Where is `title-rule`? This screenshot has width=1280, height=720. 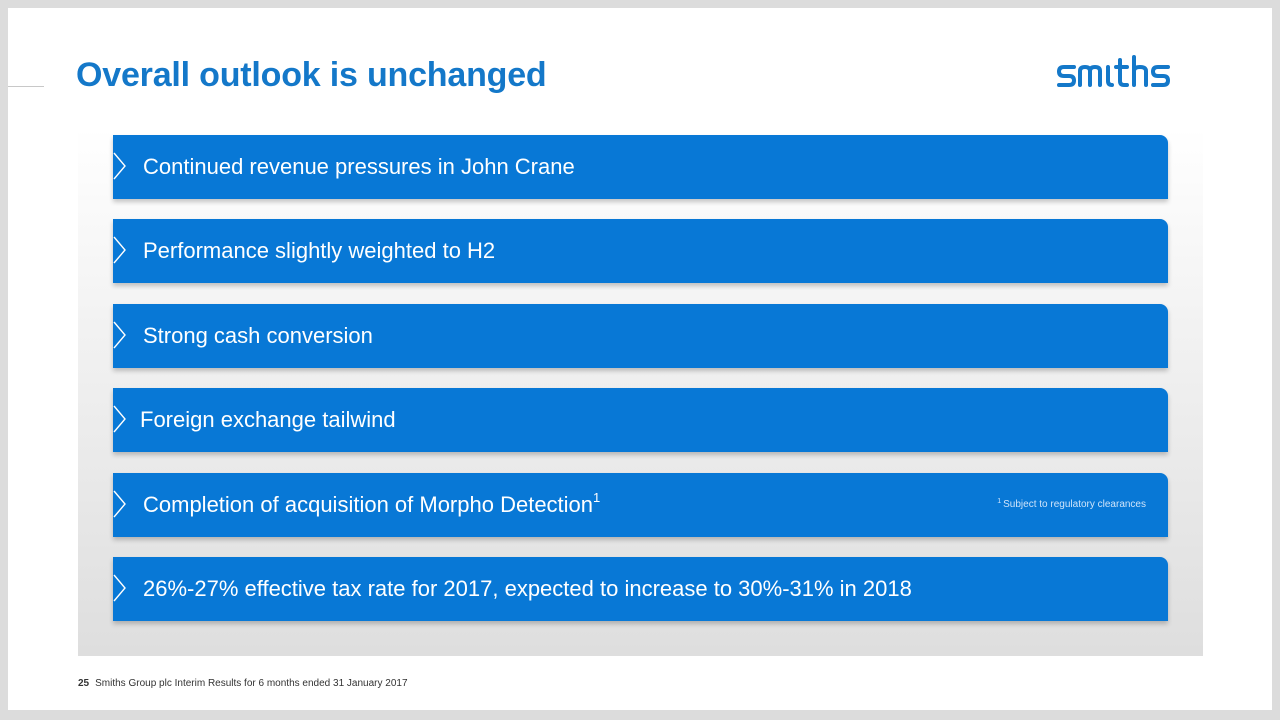
title-rule is located at coordinates (26, 86).